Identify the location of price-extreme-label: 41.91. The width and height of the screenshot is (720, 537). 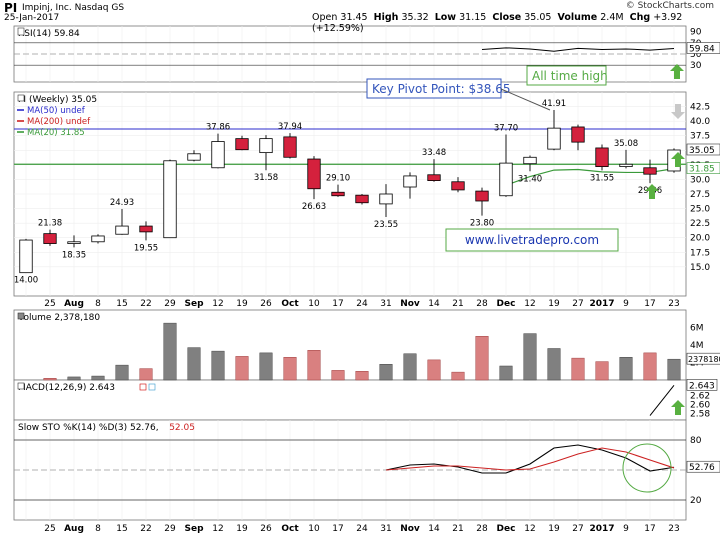
(554, 104).